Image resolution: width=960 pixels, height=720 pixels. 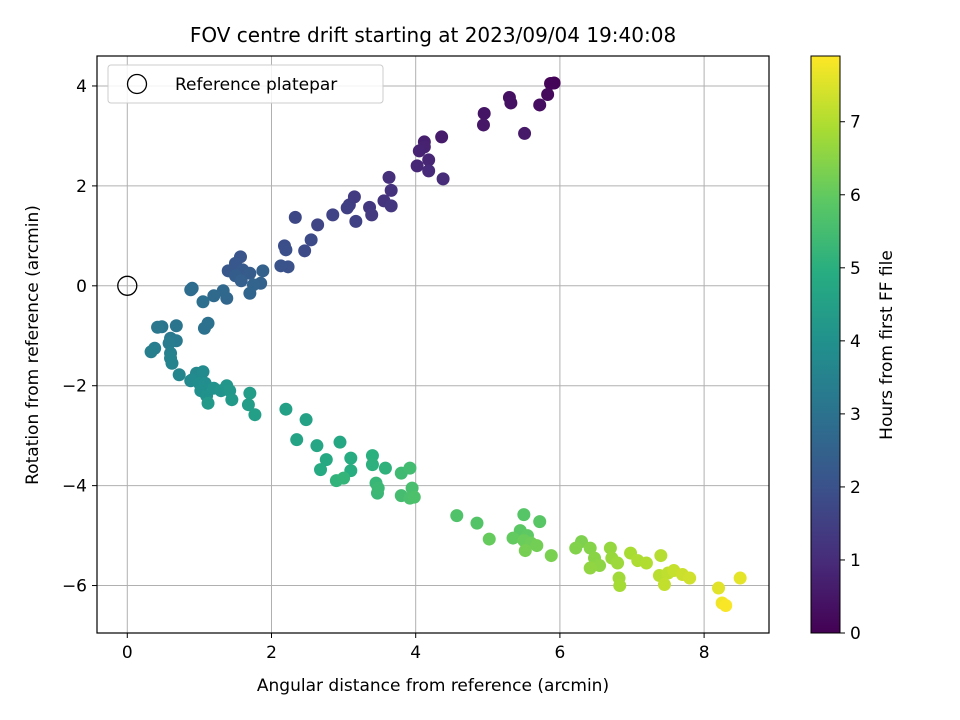 I want to click on x-tick-label: 4, so click(x=415, y=653).